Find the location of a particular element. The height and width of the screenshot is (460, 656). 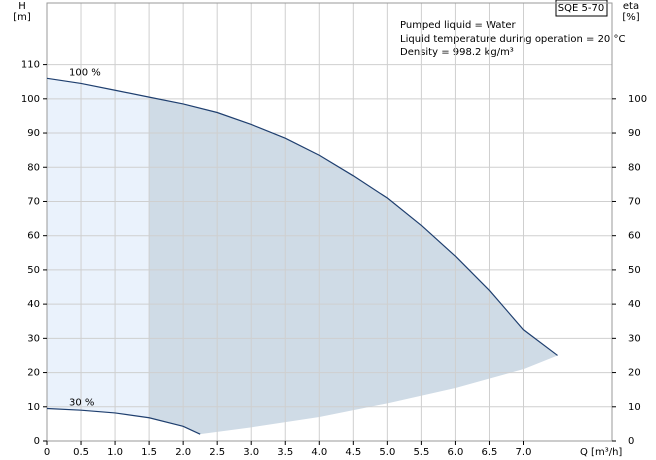

curve-label: 30 % is located at coordinates (81, 402).